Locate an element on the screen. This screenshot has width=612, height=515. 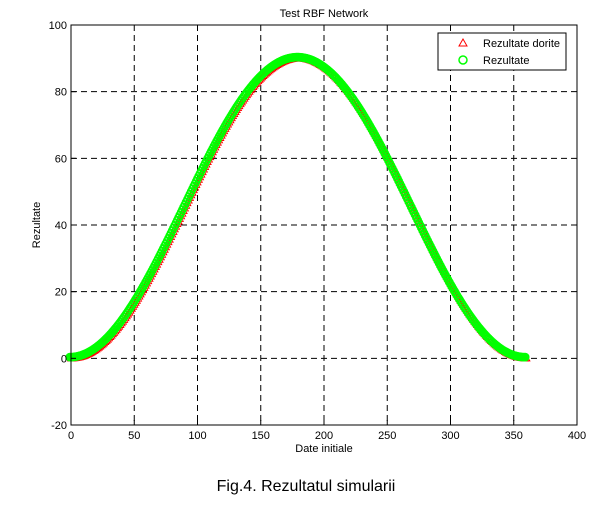
x-tick-label: 100 is located at coordinates (197, 436).